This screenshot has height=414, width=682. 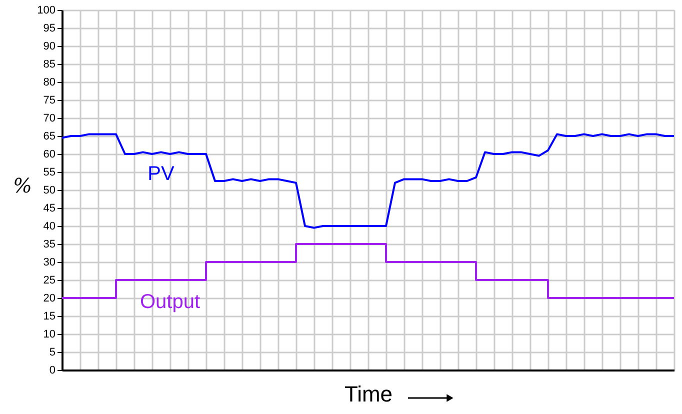 What do you see at coordinates (49, 316) in the screenshot?
I see `y-tick-label: 15` at bounding box center [49, 316].